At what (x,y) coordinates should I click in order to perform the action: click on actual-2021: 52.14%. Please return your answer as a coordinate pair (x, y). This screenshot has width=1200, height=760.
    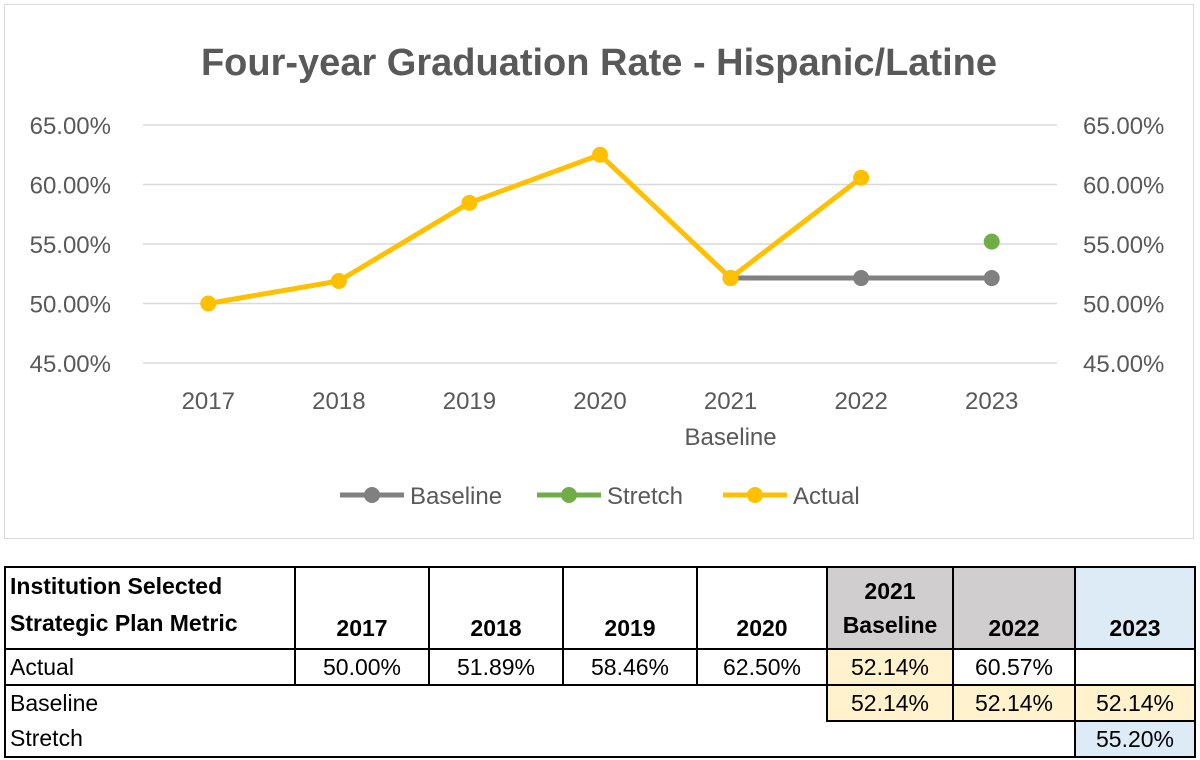
    Looking at the image, I should click on (890, 667).